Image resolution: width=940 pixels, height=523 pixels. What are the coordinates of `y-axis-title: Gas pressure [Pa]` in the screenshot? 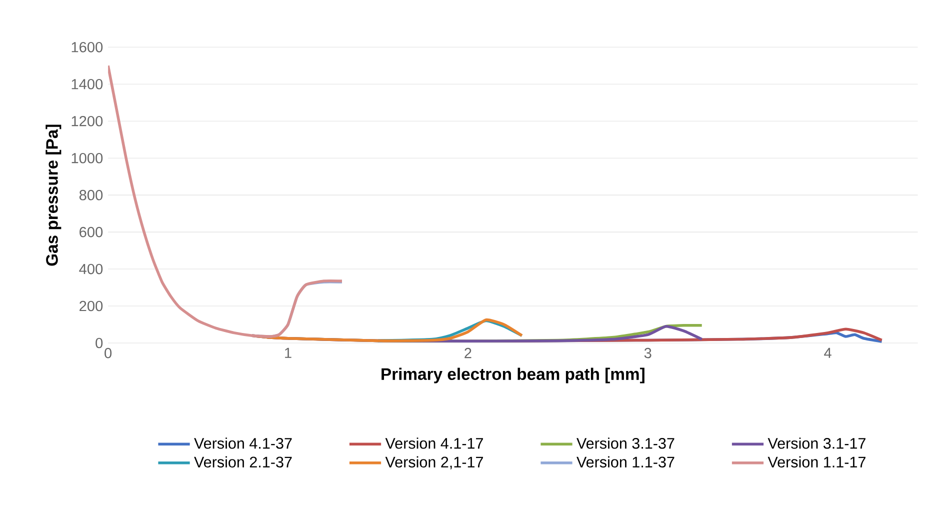 It's located at (54, 195).